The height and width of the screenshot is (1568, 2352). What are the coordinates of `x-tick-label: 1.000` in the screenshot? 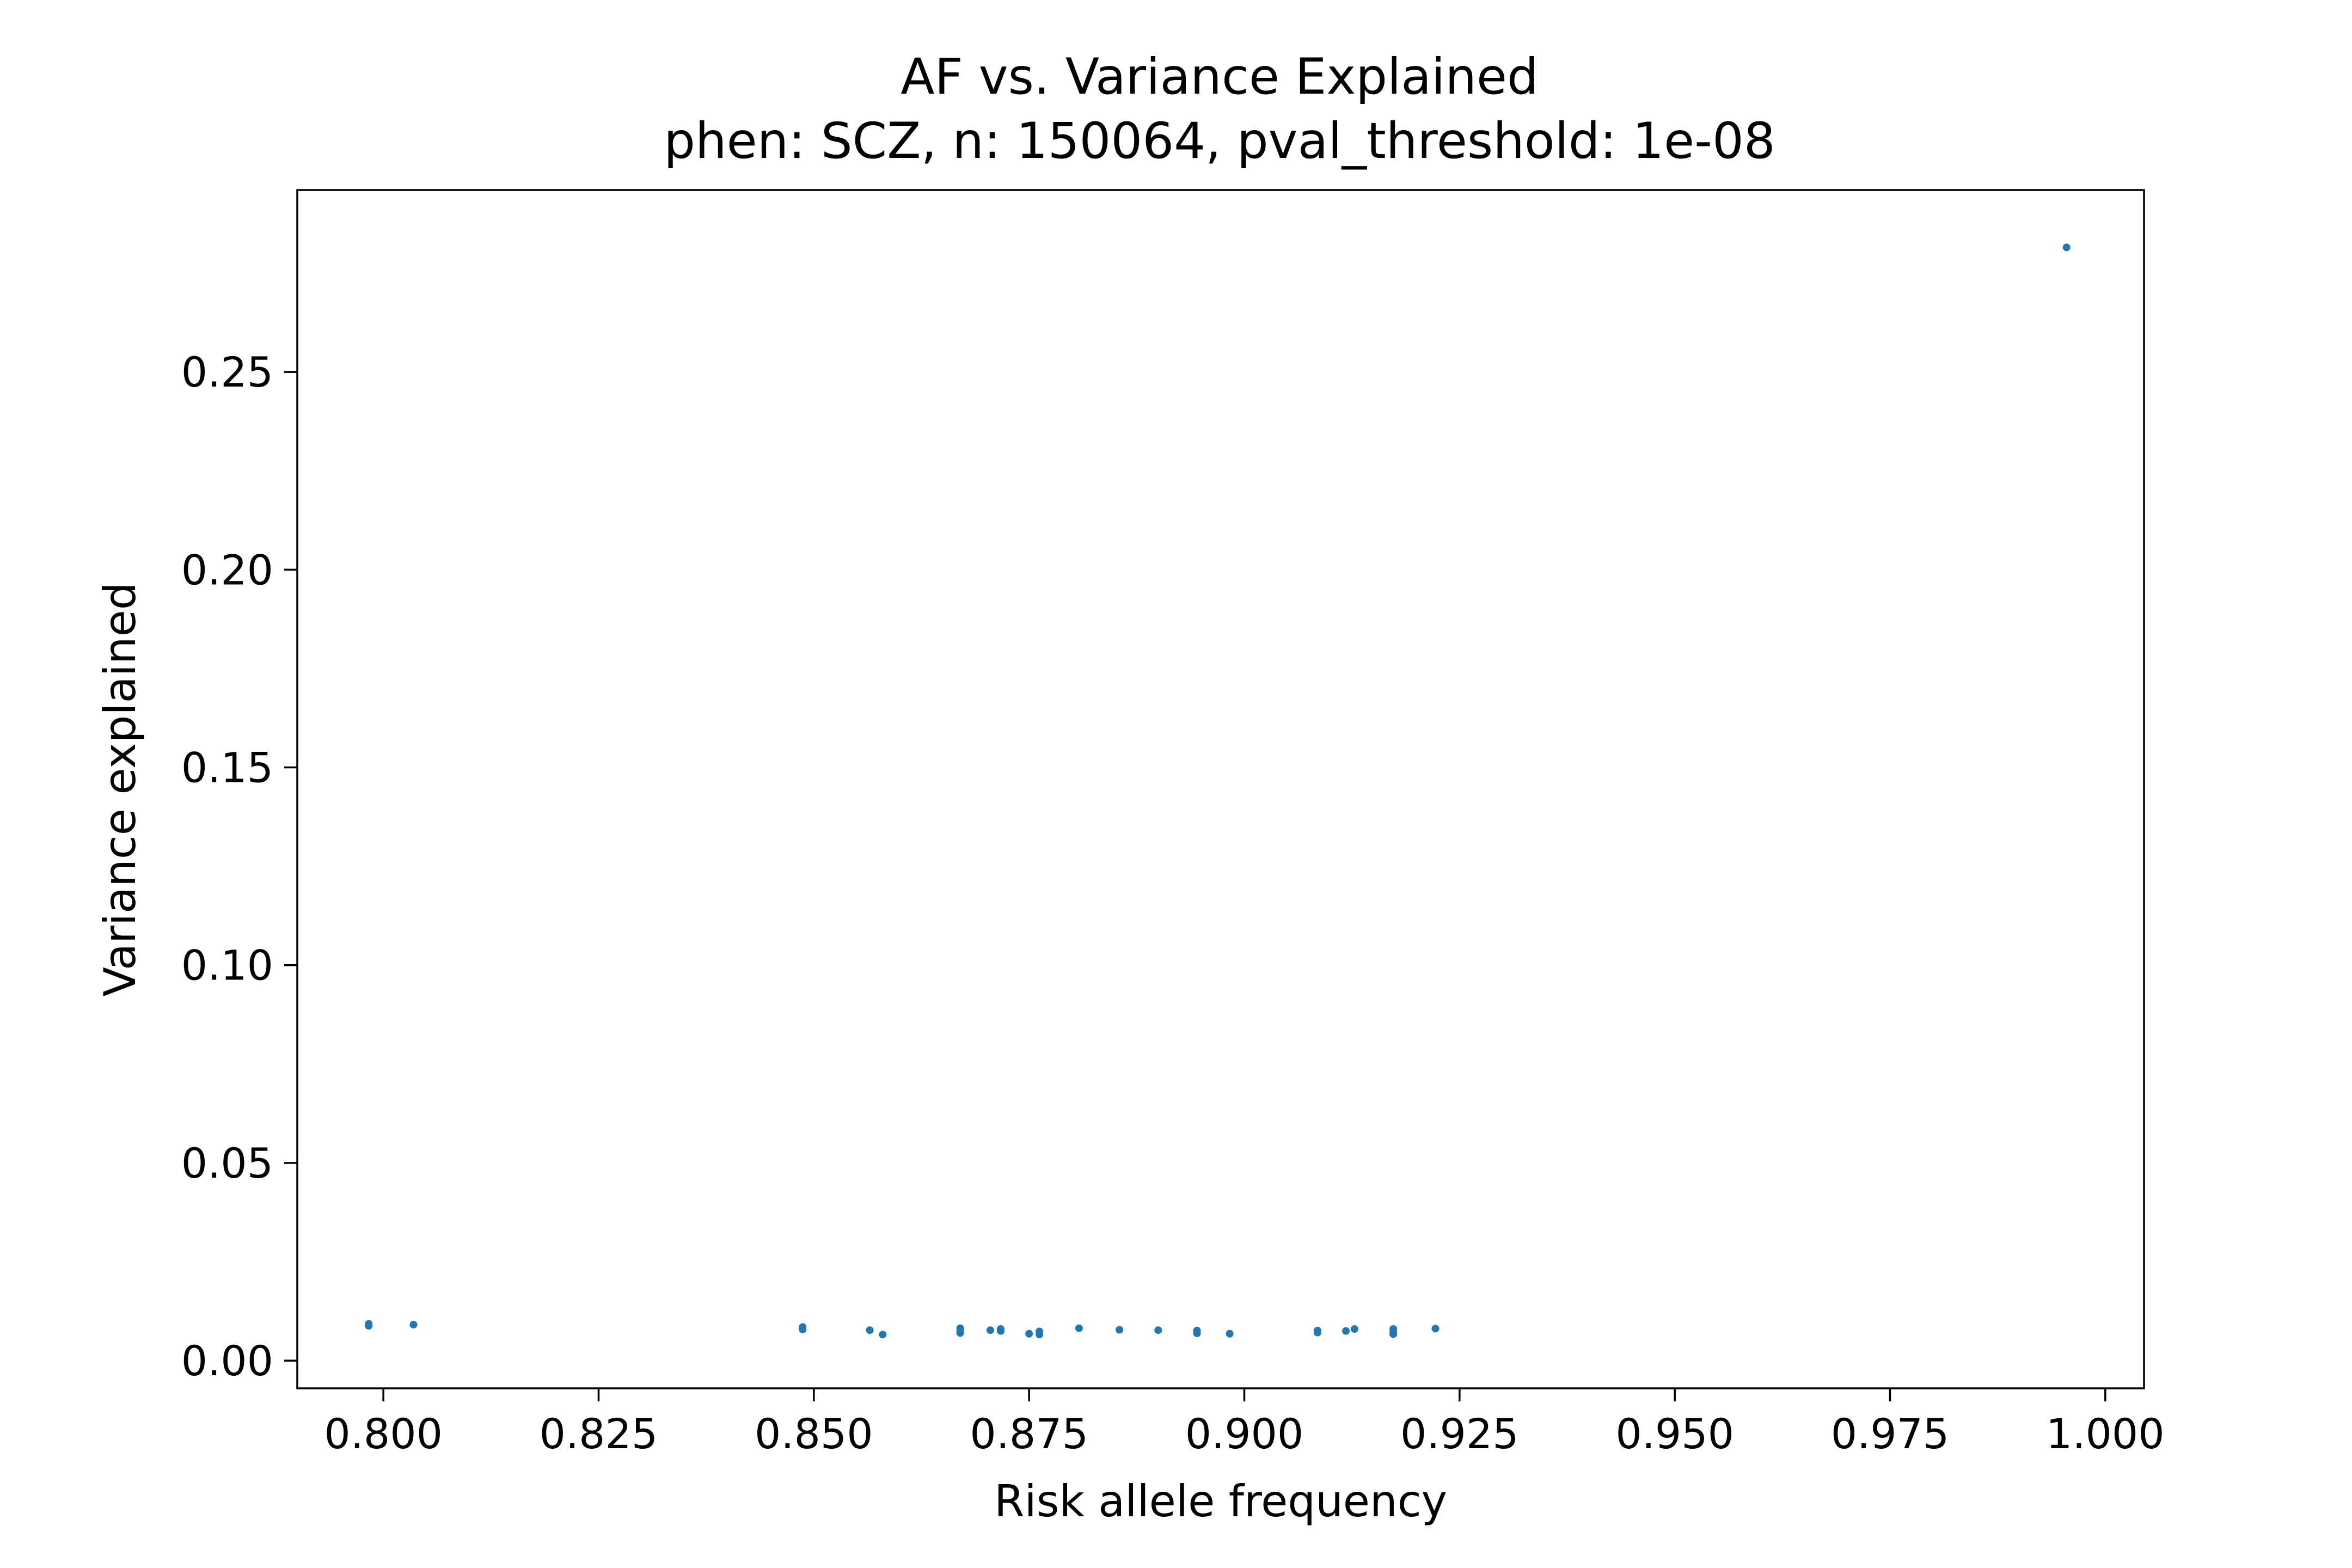 It's located at (2105, 1434).